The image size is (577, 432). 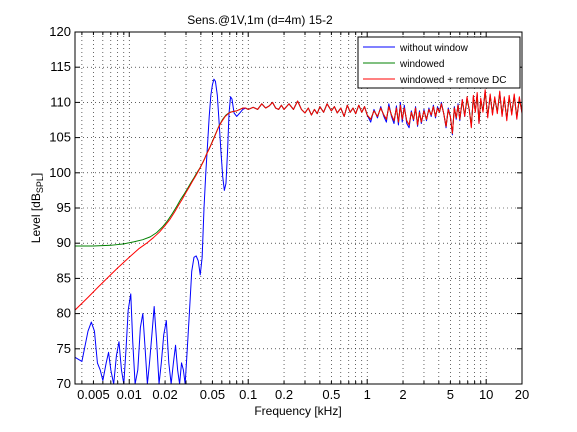 I want to click on y-axis-label-main: Level [dB, so click(x=36, y=218).